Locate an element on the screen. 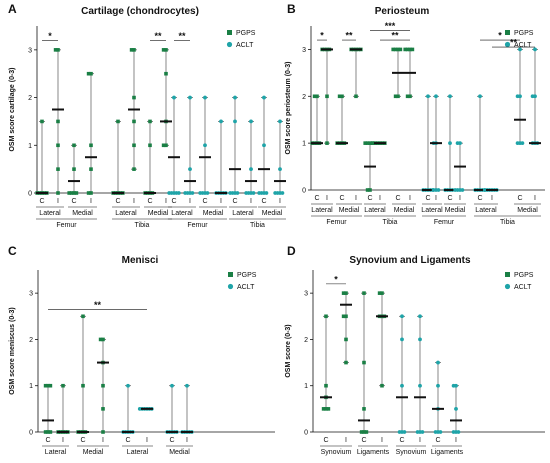  panel-title: Cartilage (chondrocytes) is located at coordinates (140, 11).